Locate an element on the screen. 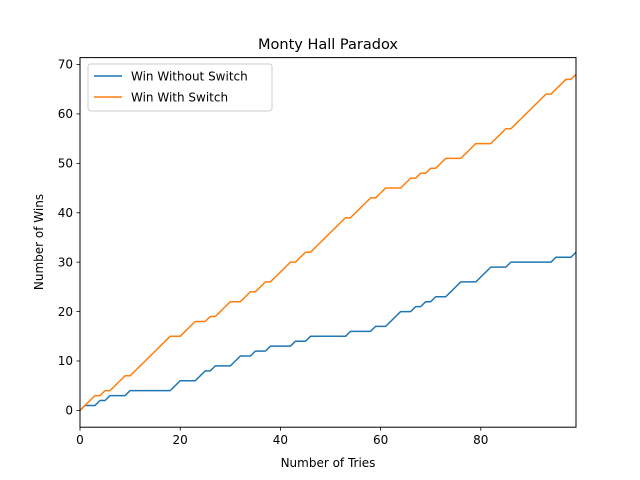 This screenshot has width=640, height=480. x-axis: 0 20 40 60 80 is located at coordinates (282, 437).